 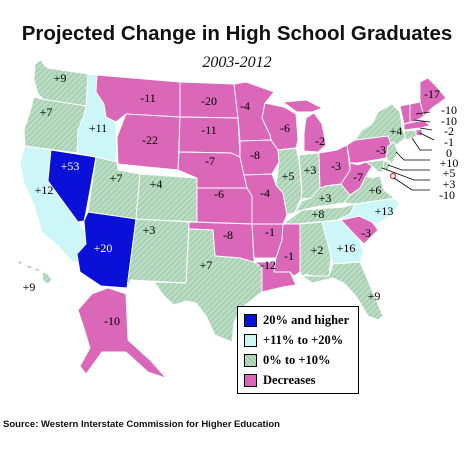 What do you see at coordinates (112, 321) in the screenshot?
I see `state-value-ak: -10` at bounding box center [112, 321].